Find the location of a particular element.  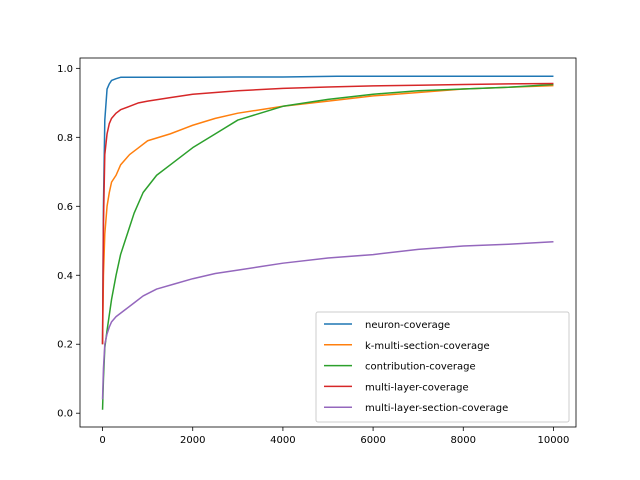

y-tick-label: 0.2 is located at coordinates (65, 345).